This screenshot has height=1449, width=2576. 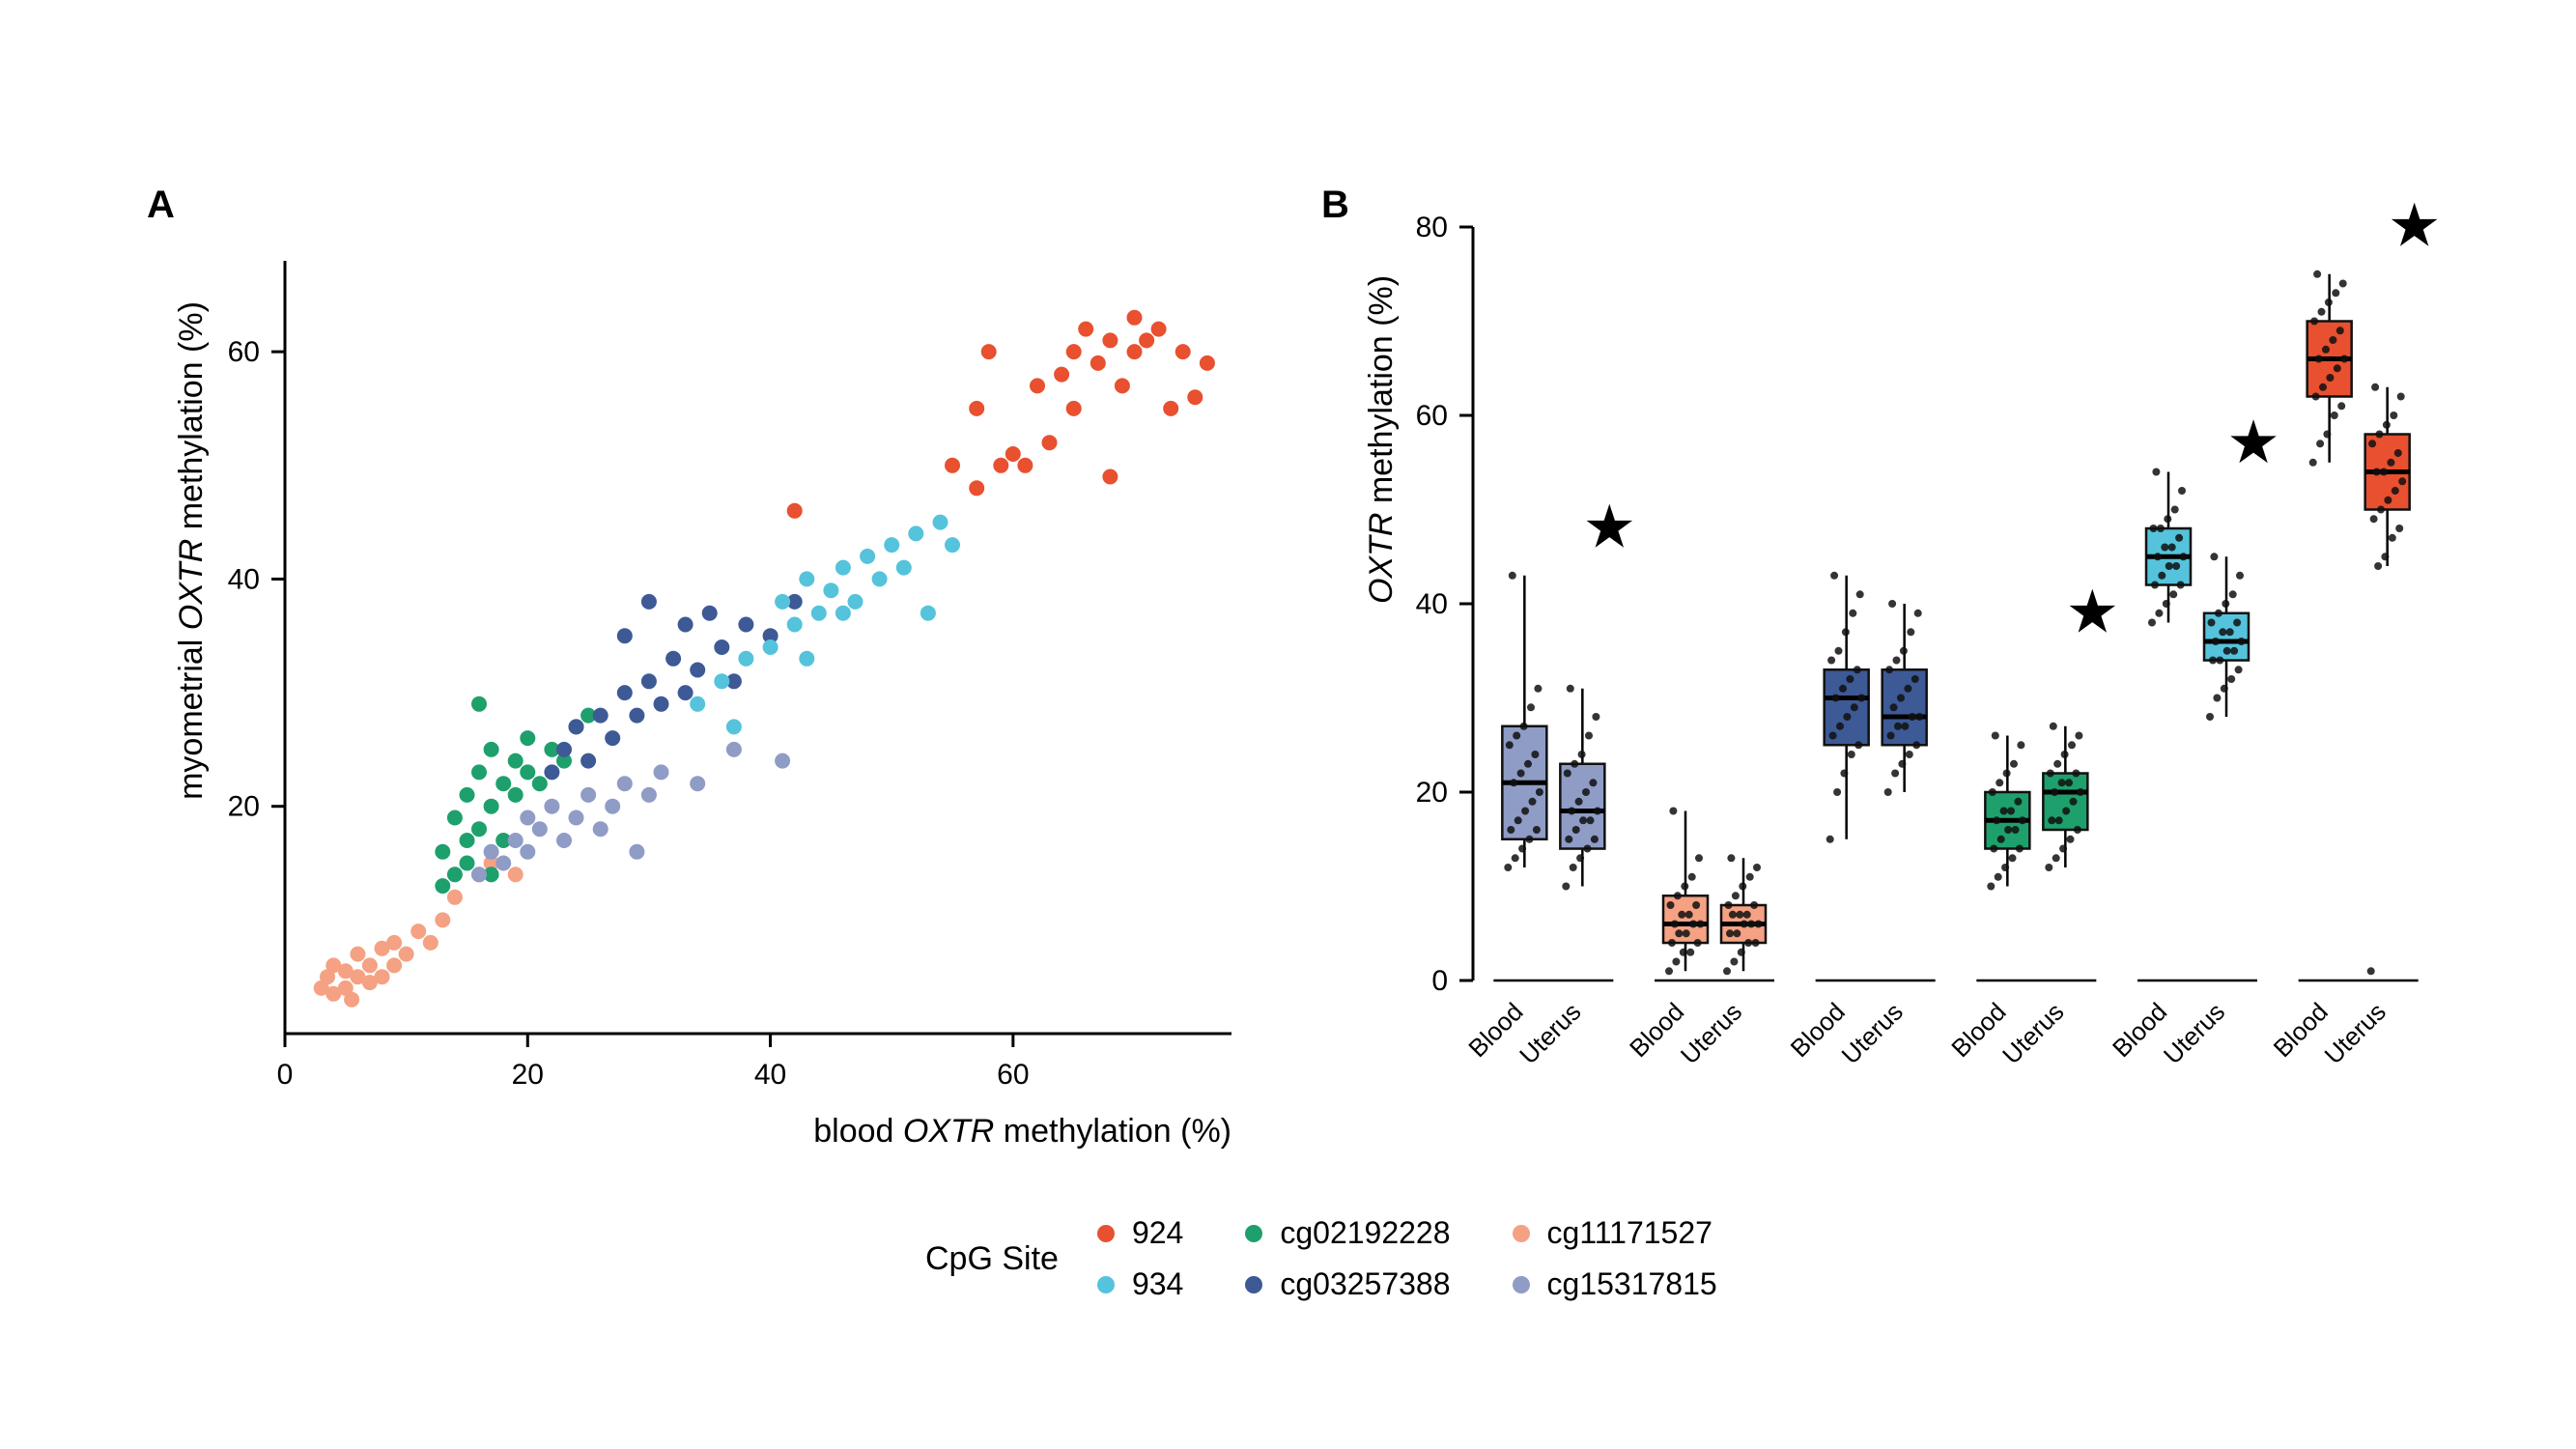 I want to click on x-axis-label: blood OXTR methylation (%), so click(x=1022, y=1131).